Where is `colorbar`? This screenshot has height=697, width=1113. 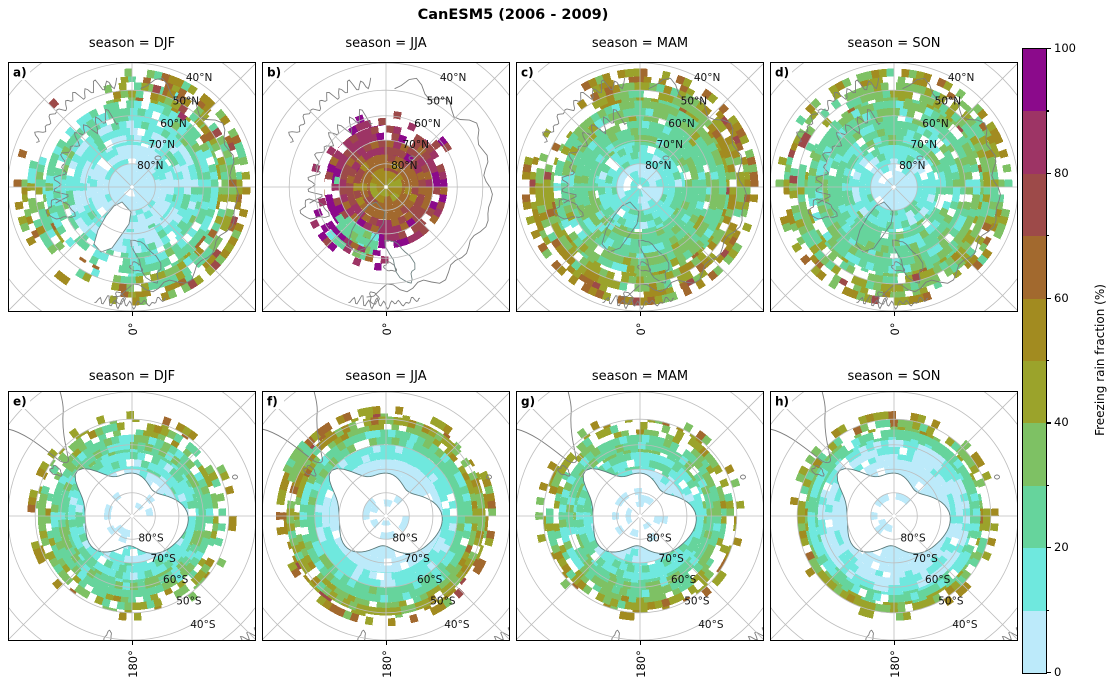 colorbar is located at coordinates (1034, 361).